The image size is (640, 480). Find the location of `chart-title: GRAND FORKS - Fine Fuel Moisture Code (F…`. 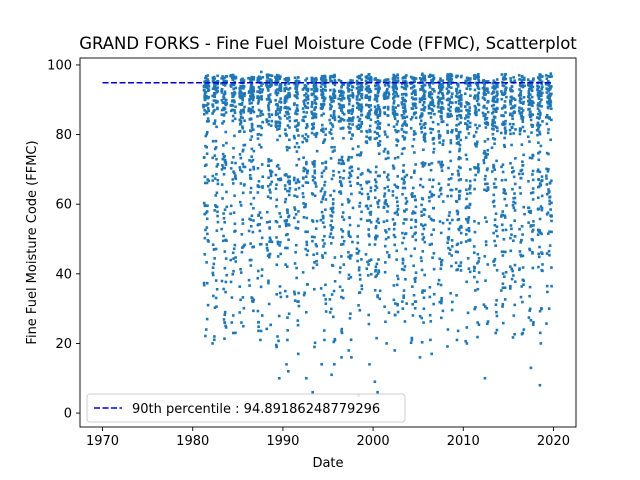

chart-title: GRAND FORKS - Fine Fuel Moisture Code (F… is located at coordinates (328, 43).